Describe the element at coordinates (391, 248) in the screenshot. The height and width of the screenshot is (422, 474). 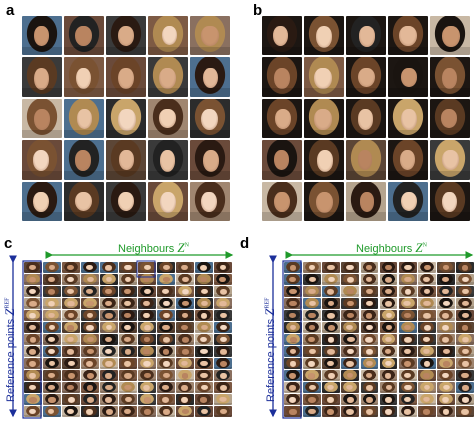
I see `panel-d-neighbours-label: Neighbours ZN` at that location.